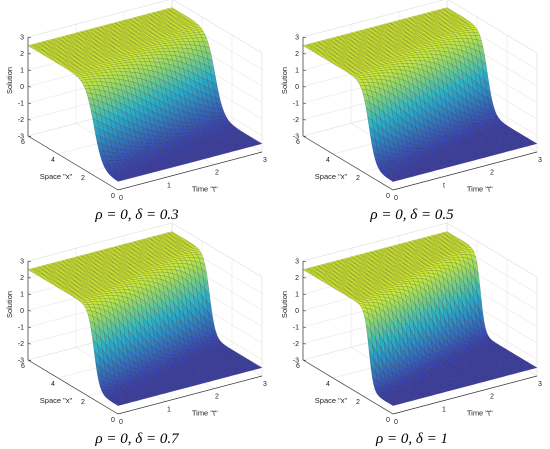 The image size is (550, 449). What do you see at coordinates (444, 185) in the screenshot?
I see `t-tick-label: t` at bounding box center [444, 185].